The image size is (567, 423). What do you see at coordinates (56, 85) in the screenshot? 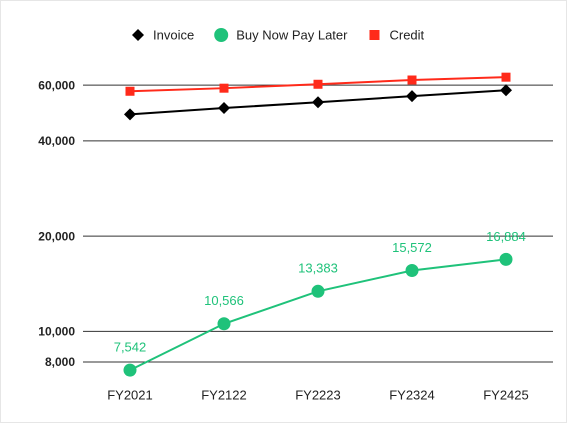
I see `y-tick-label: 60,000` at bounding box center [56, 85].